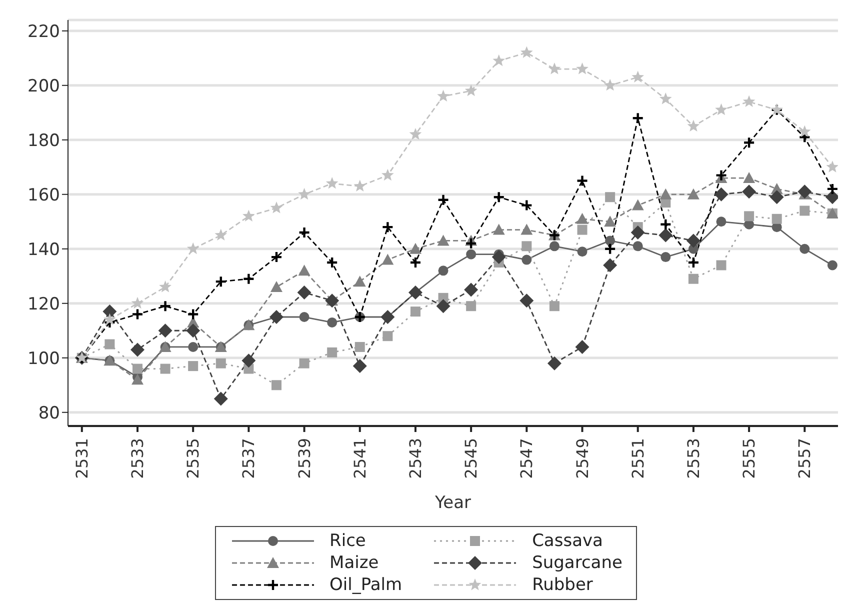  What do you see at coordinates (526, 458) in the screenshot?
I see `x-tick-label: 2547` at bounding box center [526, 458].